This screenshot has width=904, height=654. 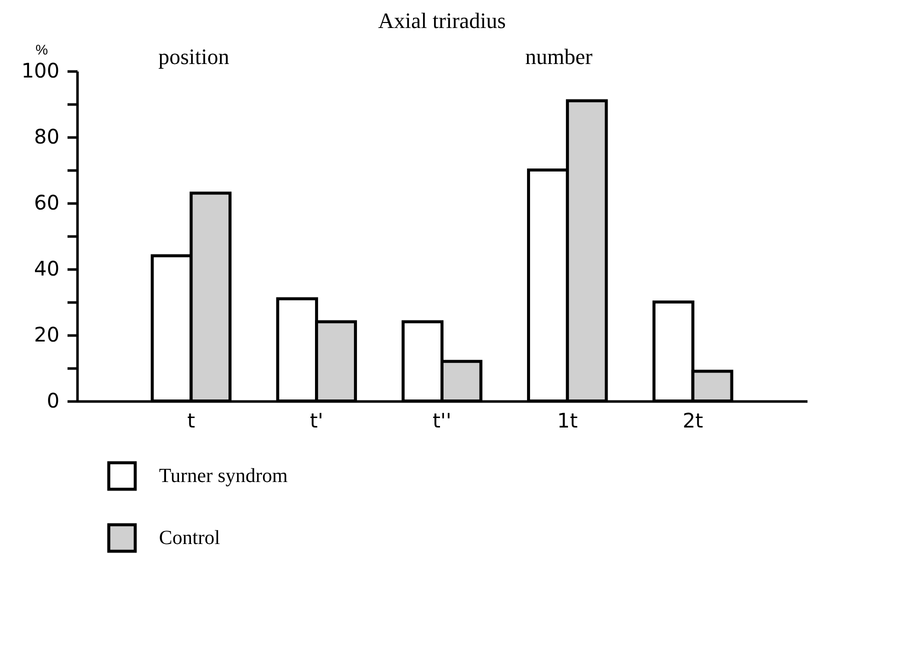 I want to click on x-tick-label: t, so click(x=191, y=420).